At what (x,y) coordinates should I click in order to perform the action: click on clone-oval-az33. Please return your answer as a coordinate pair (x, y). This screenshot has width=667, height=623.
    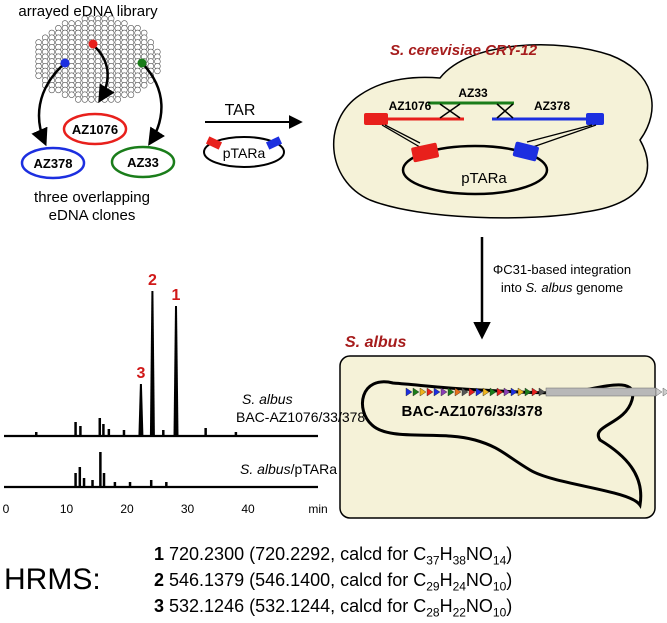
    Looking at the image, I should click on (143, 162).